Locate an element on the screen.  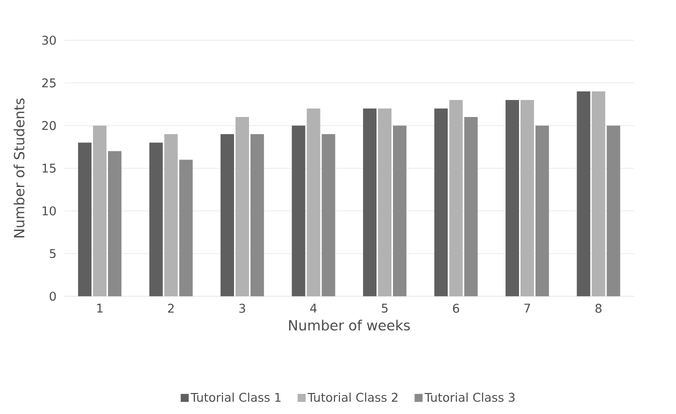
x-tick-label: 8 is located at coordinates (598, 308).